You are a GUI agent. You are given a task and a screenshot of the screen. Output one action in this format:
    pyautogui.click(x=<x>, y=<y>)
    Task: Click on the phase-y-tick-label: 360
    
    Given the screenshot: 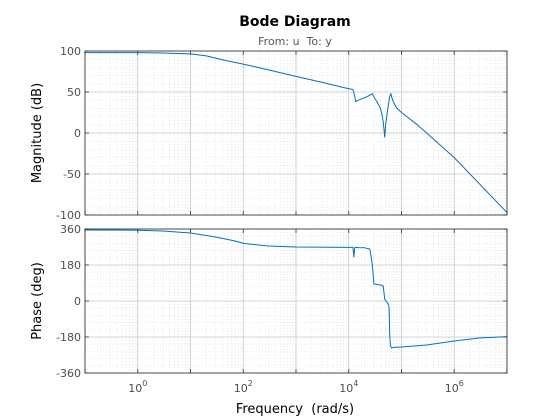 What is the action you would take?
    pyautogui.click(x=70, y=229)
    